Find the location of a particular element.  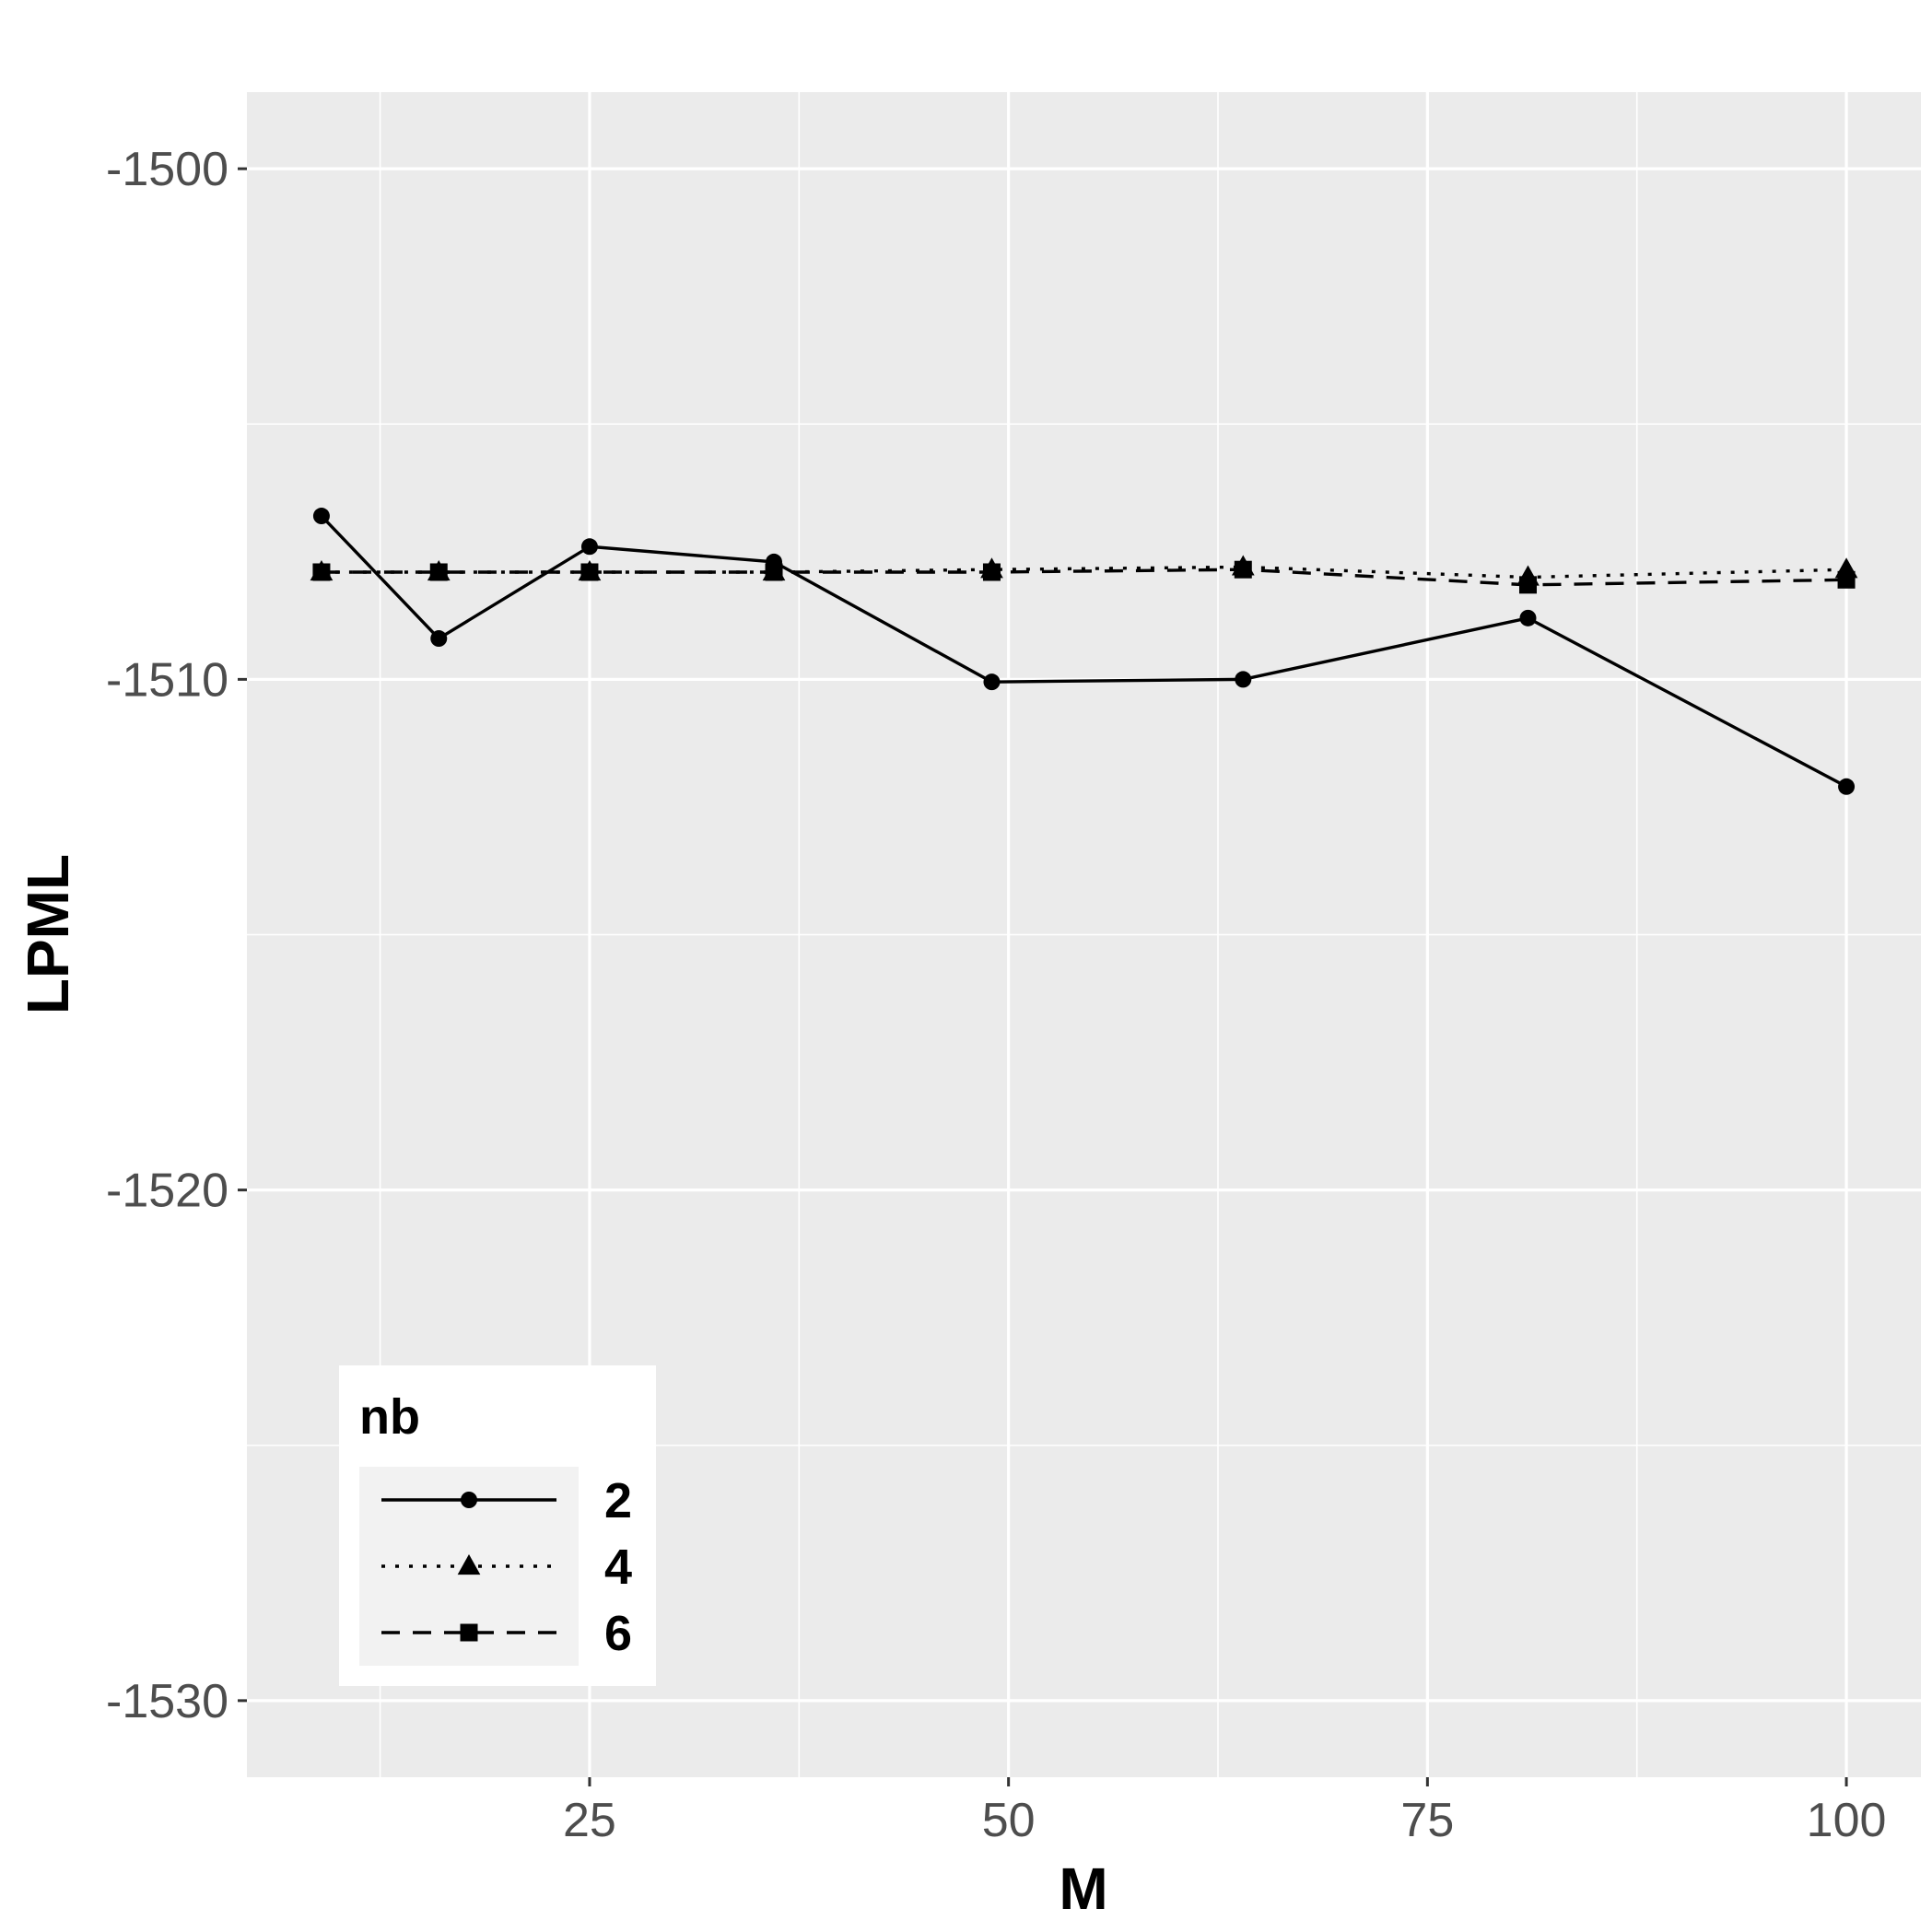

legend-label: 4 is located at coordinates (618, 1567).